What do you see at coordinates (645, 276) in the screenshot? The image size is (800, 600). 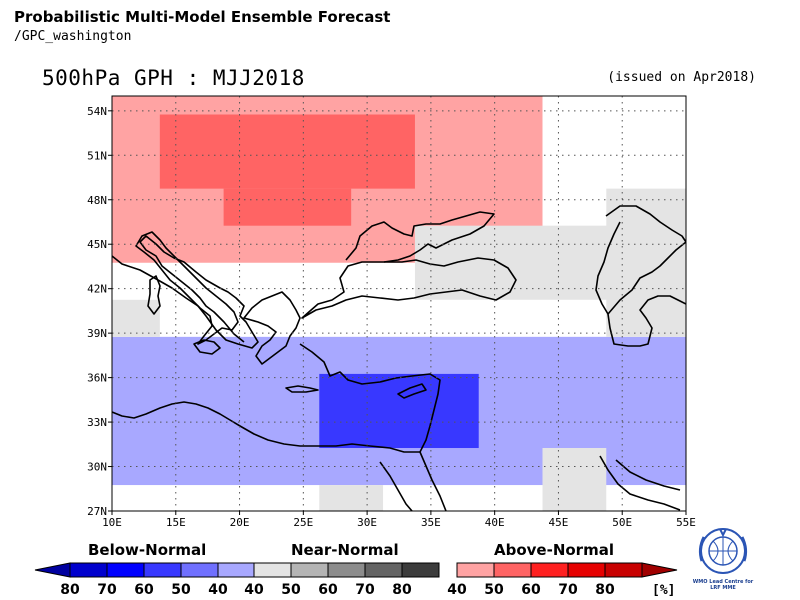 I see `coastline-caspian` at bounding box center [645, 276].